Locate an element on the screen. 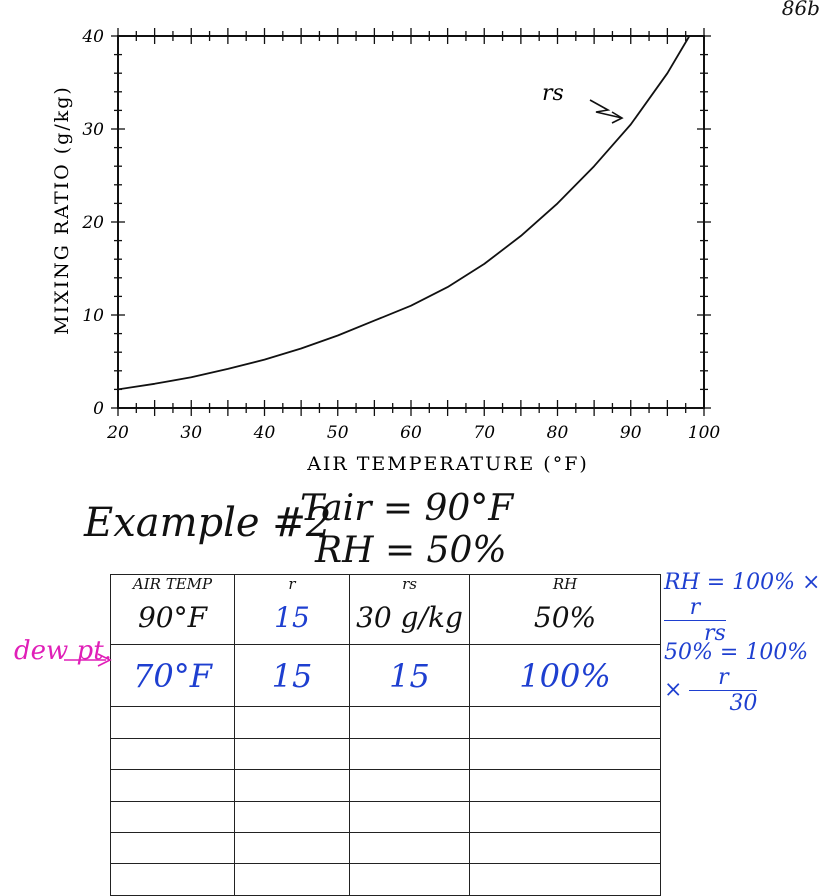 The width and height of the screenshot is (832, 896). rh-substituted-left: 50% = 100% × is located at coordinates (736, 671).